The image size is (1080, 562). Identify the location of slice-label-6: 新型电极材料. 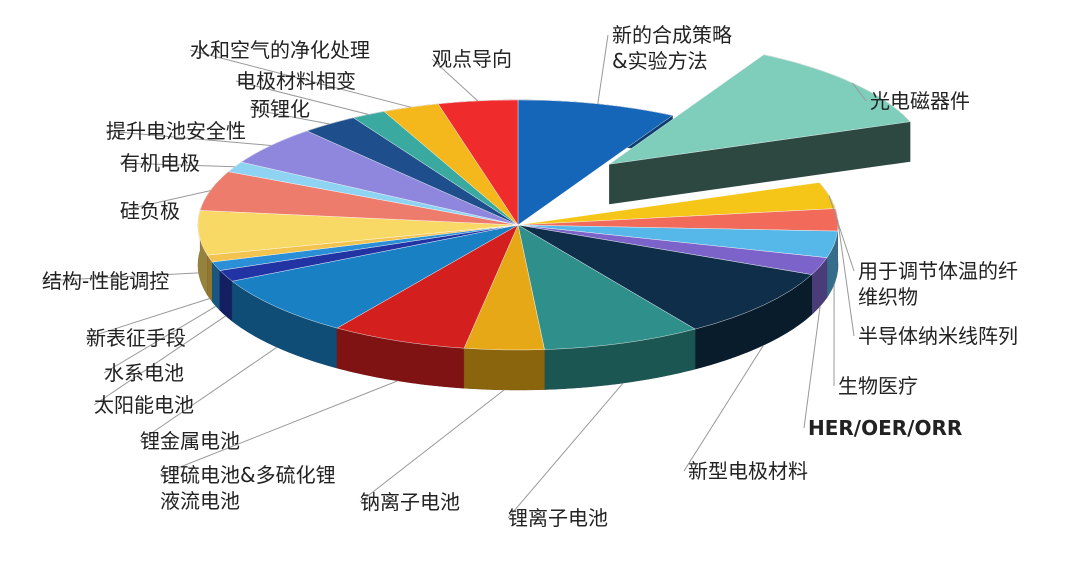
(748, 471).